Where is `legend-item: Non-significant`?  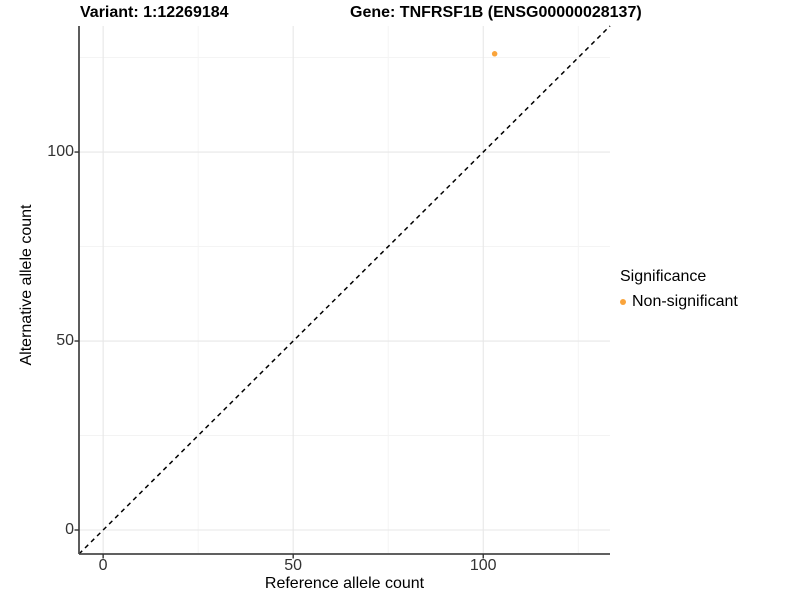
legend-item: Non-significant is located at coordinates (679, 302).